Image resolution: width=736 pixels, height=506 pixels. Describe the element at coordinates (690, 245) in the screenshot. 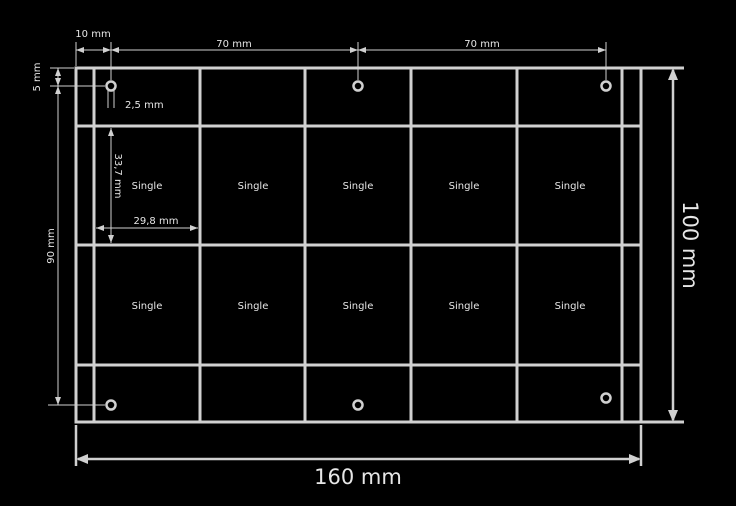

I see `label-board-height: 100 mm` at that location.